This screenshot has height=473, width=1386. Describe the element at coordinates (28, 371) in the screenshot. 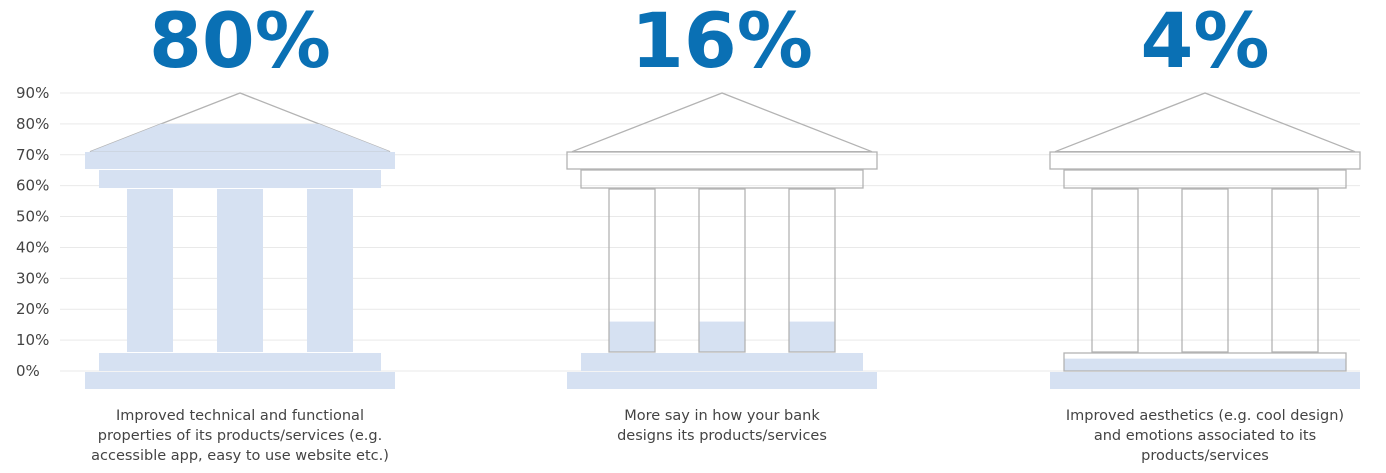

I see `y-tick-label: 0%` at that location.